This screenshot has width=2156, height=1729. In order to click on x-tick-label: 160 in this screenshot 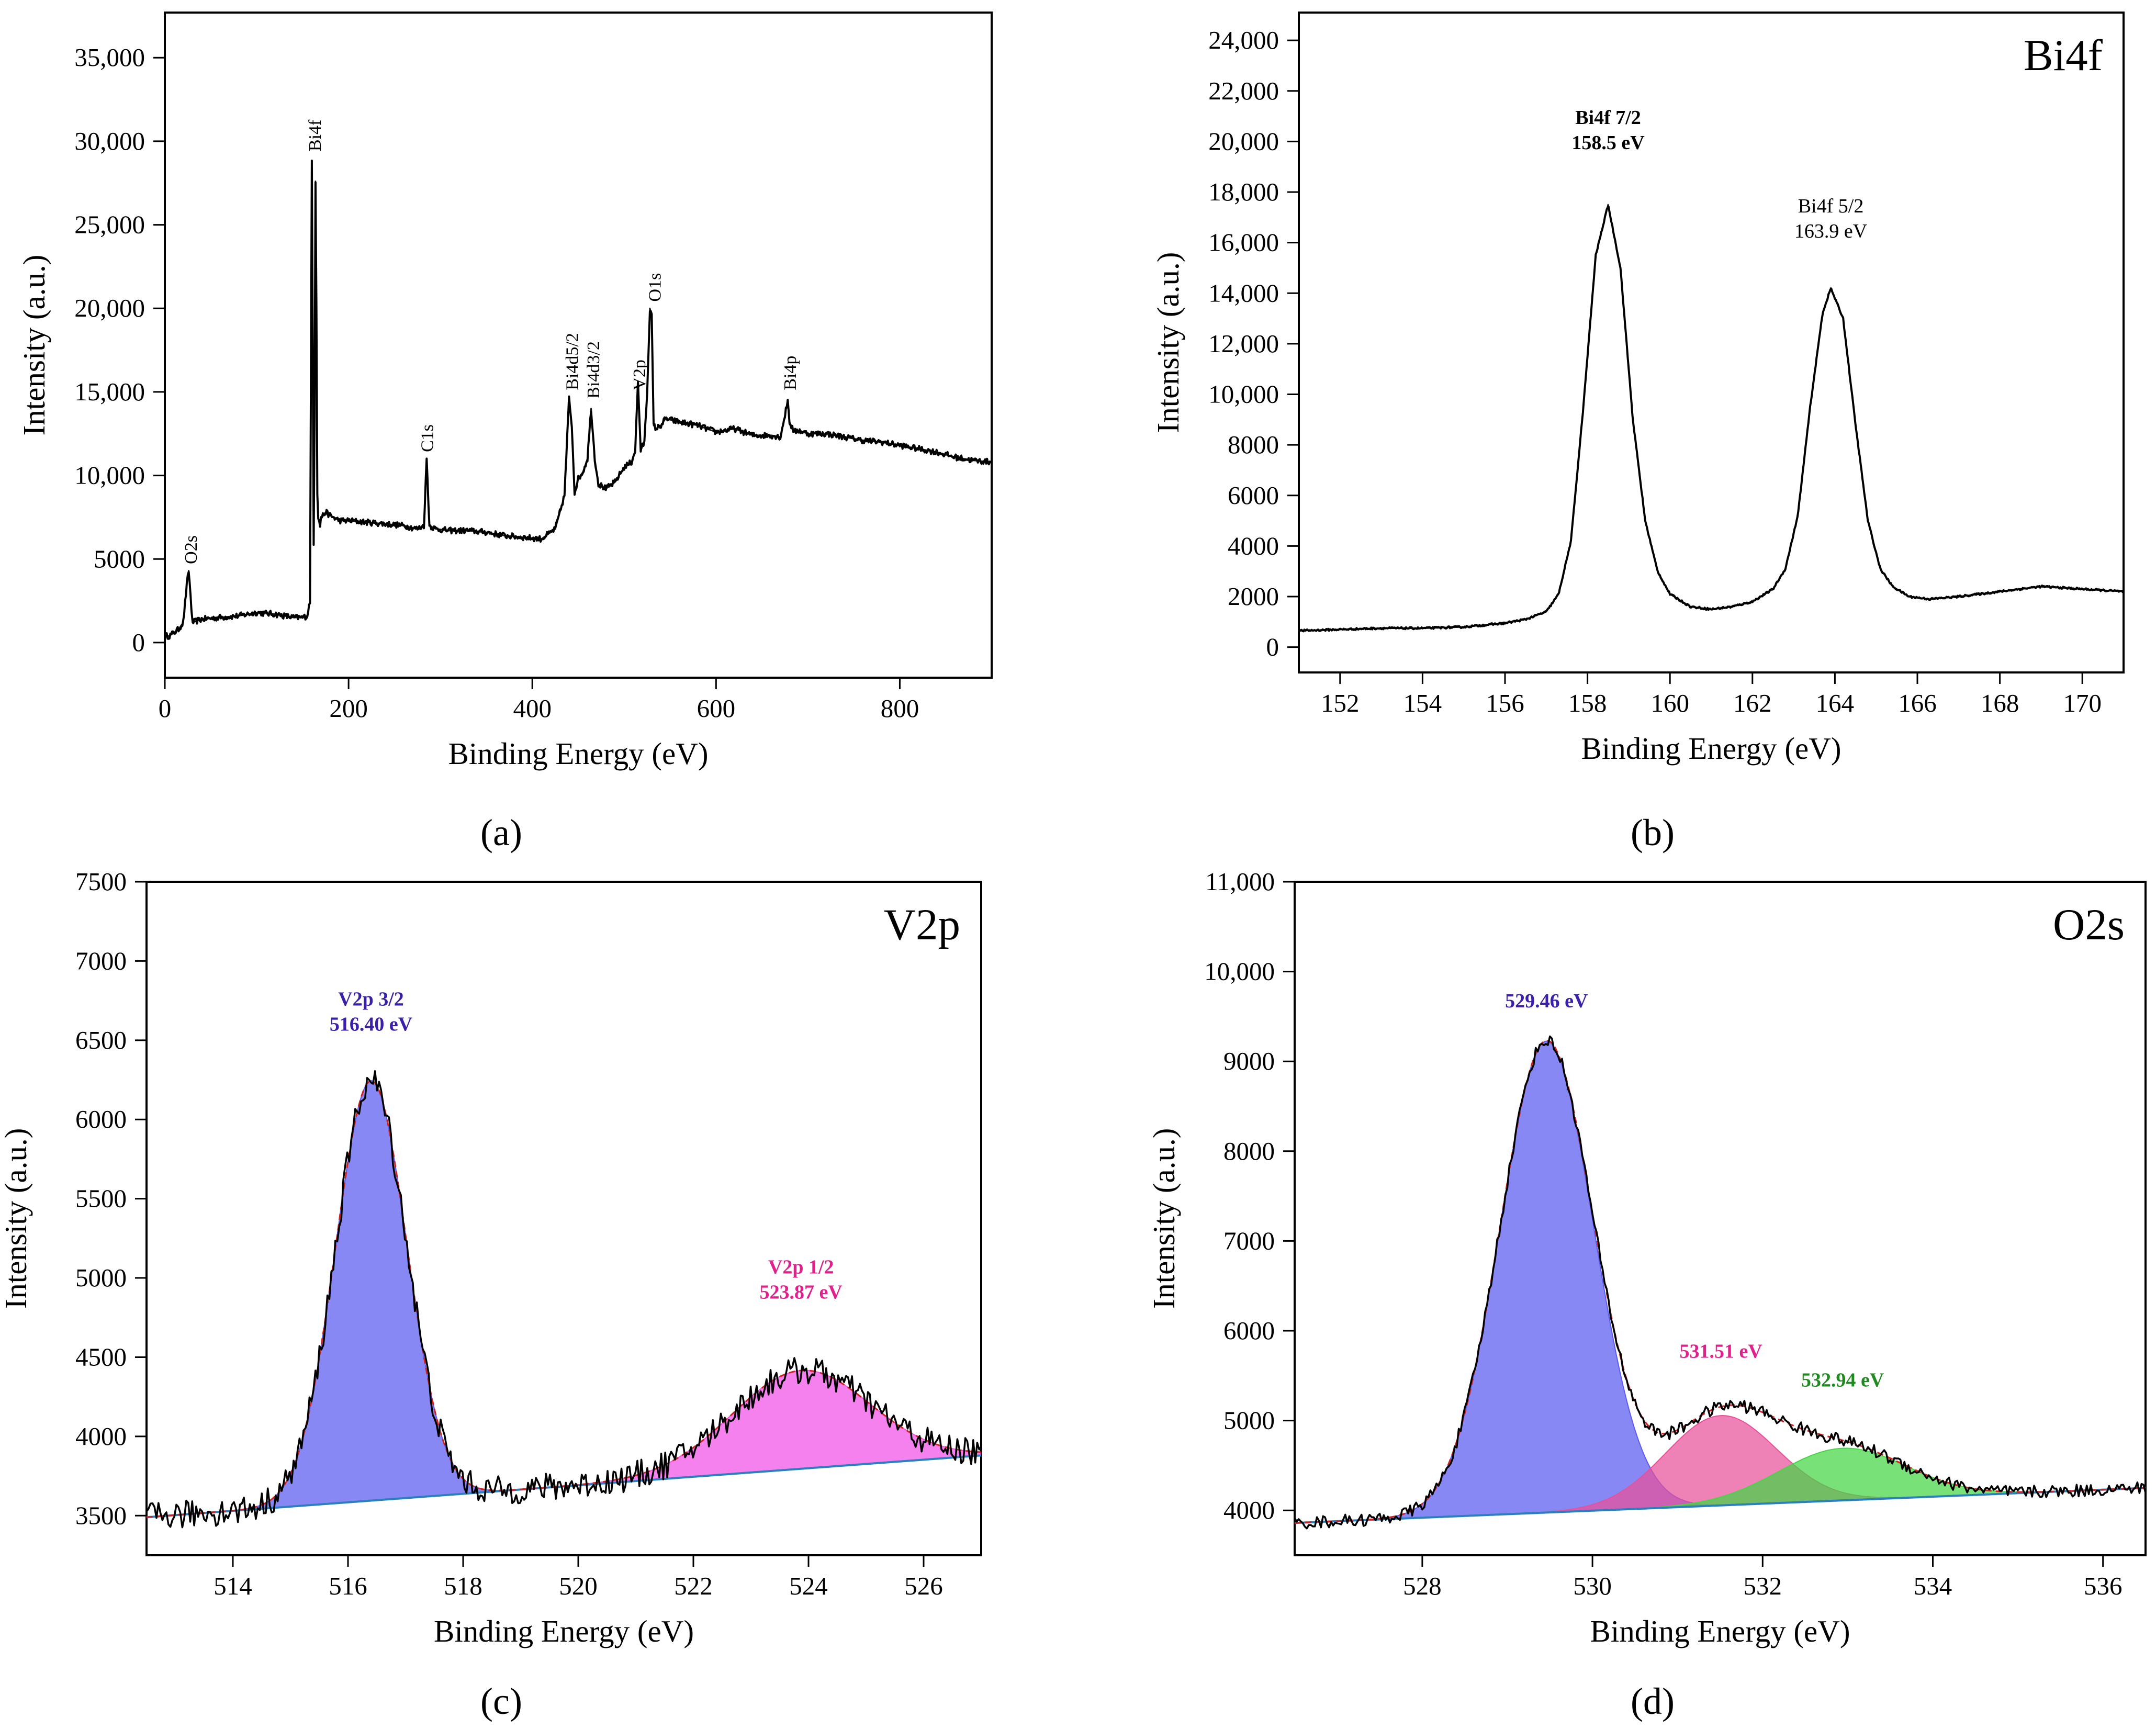, I will do `click(1669, 703)`.